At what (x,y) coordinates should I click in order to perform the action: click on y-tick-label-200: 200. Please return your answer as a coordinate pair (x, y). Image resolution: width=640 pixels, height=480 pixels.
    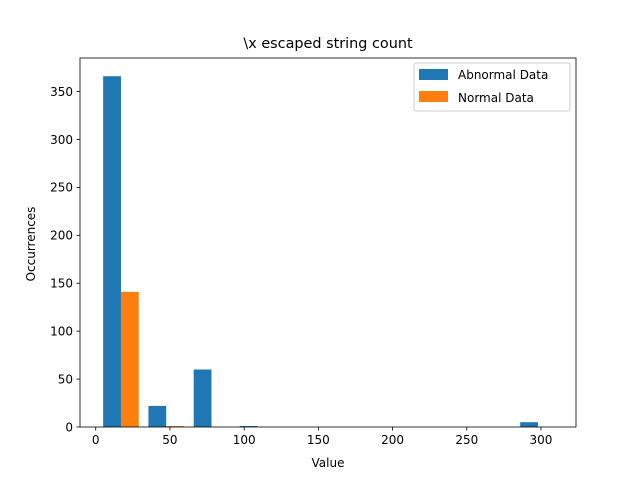
    Looking at the image, I should click on (61, 236).